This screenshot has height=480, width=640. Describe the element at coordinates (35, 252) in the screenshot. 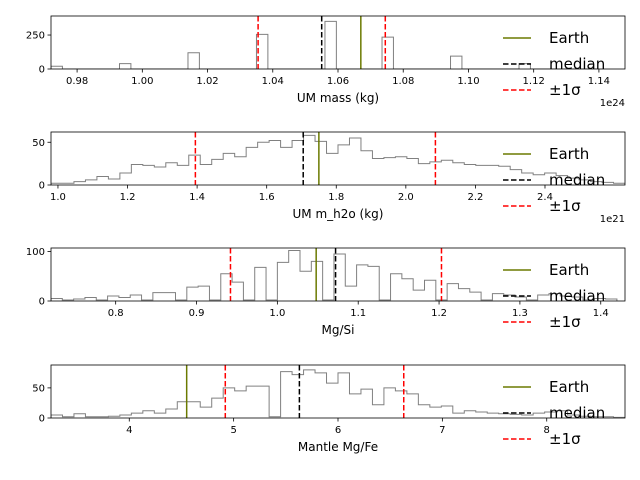

I see `y-tick-label: 100` at that location.